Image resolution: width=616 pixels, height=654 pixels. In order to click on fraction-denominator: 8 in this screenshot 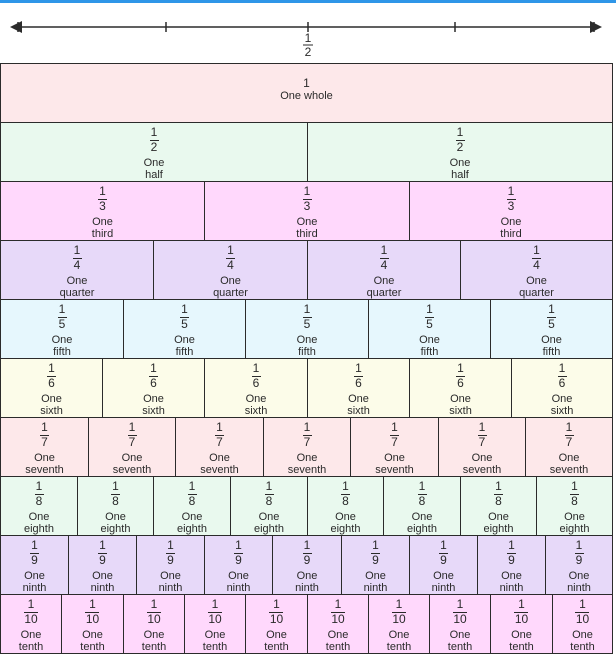, I will do `click(345, 501)`.